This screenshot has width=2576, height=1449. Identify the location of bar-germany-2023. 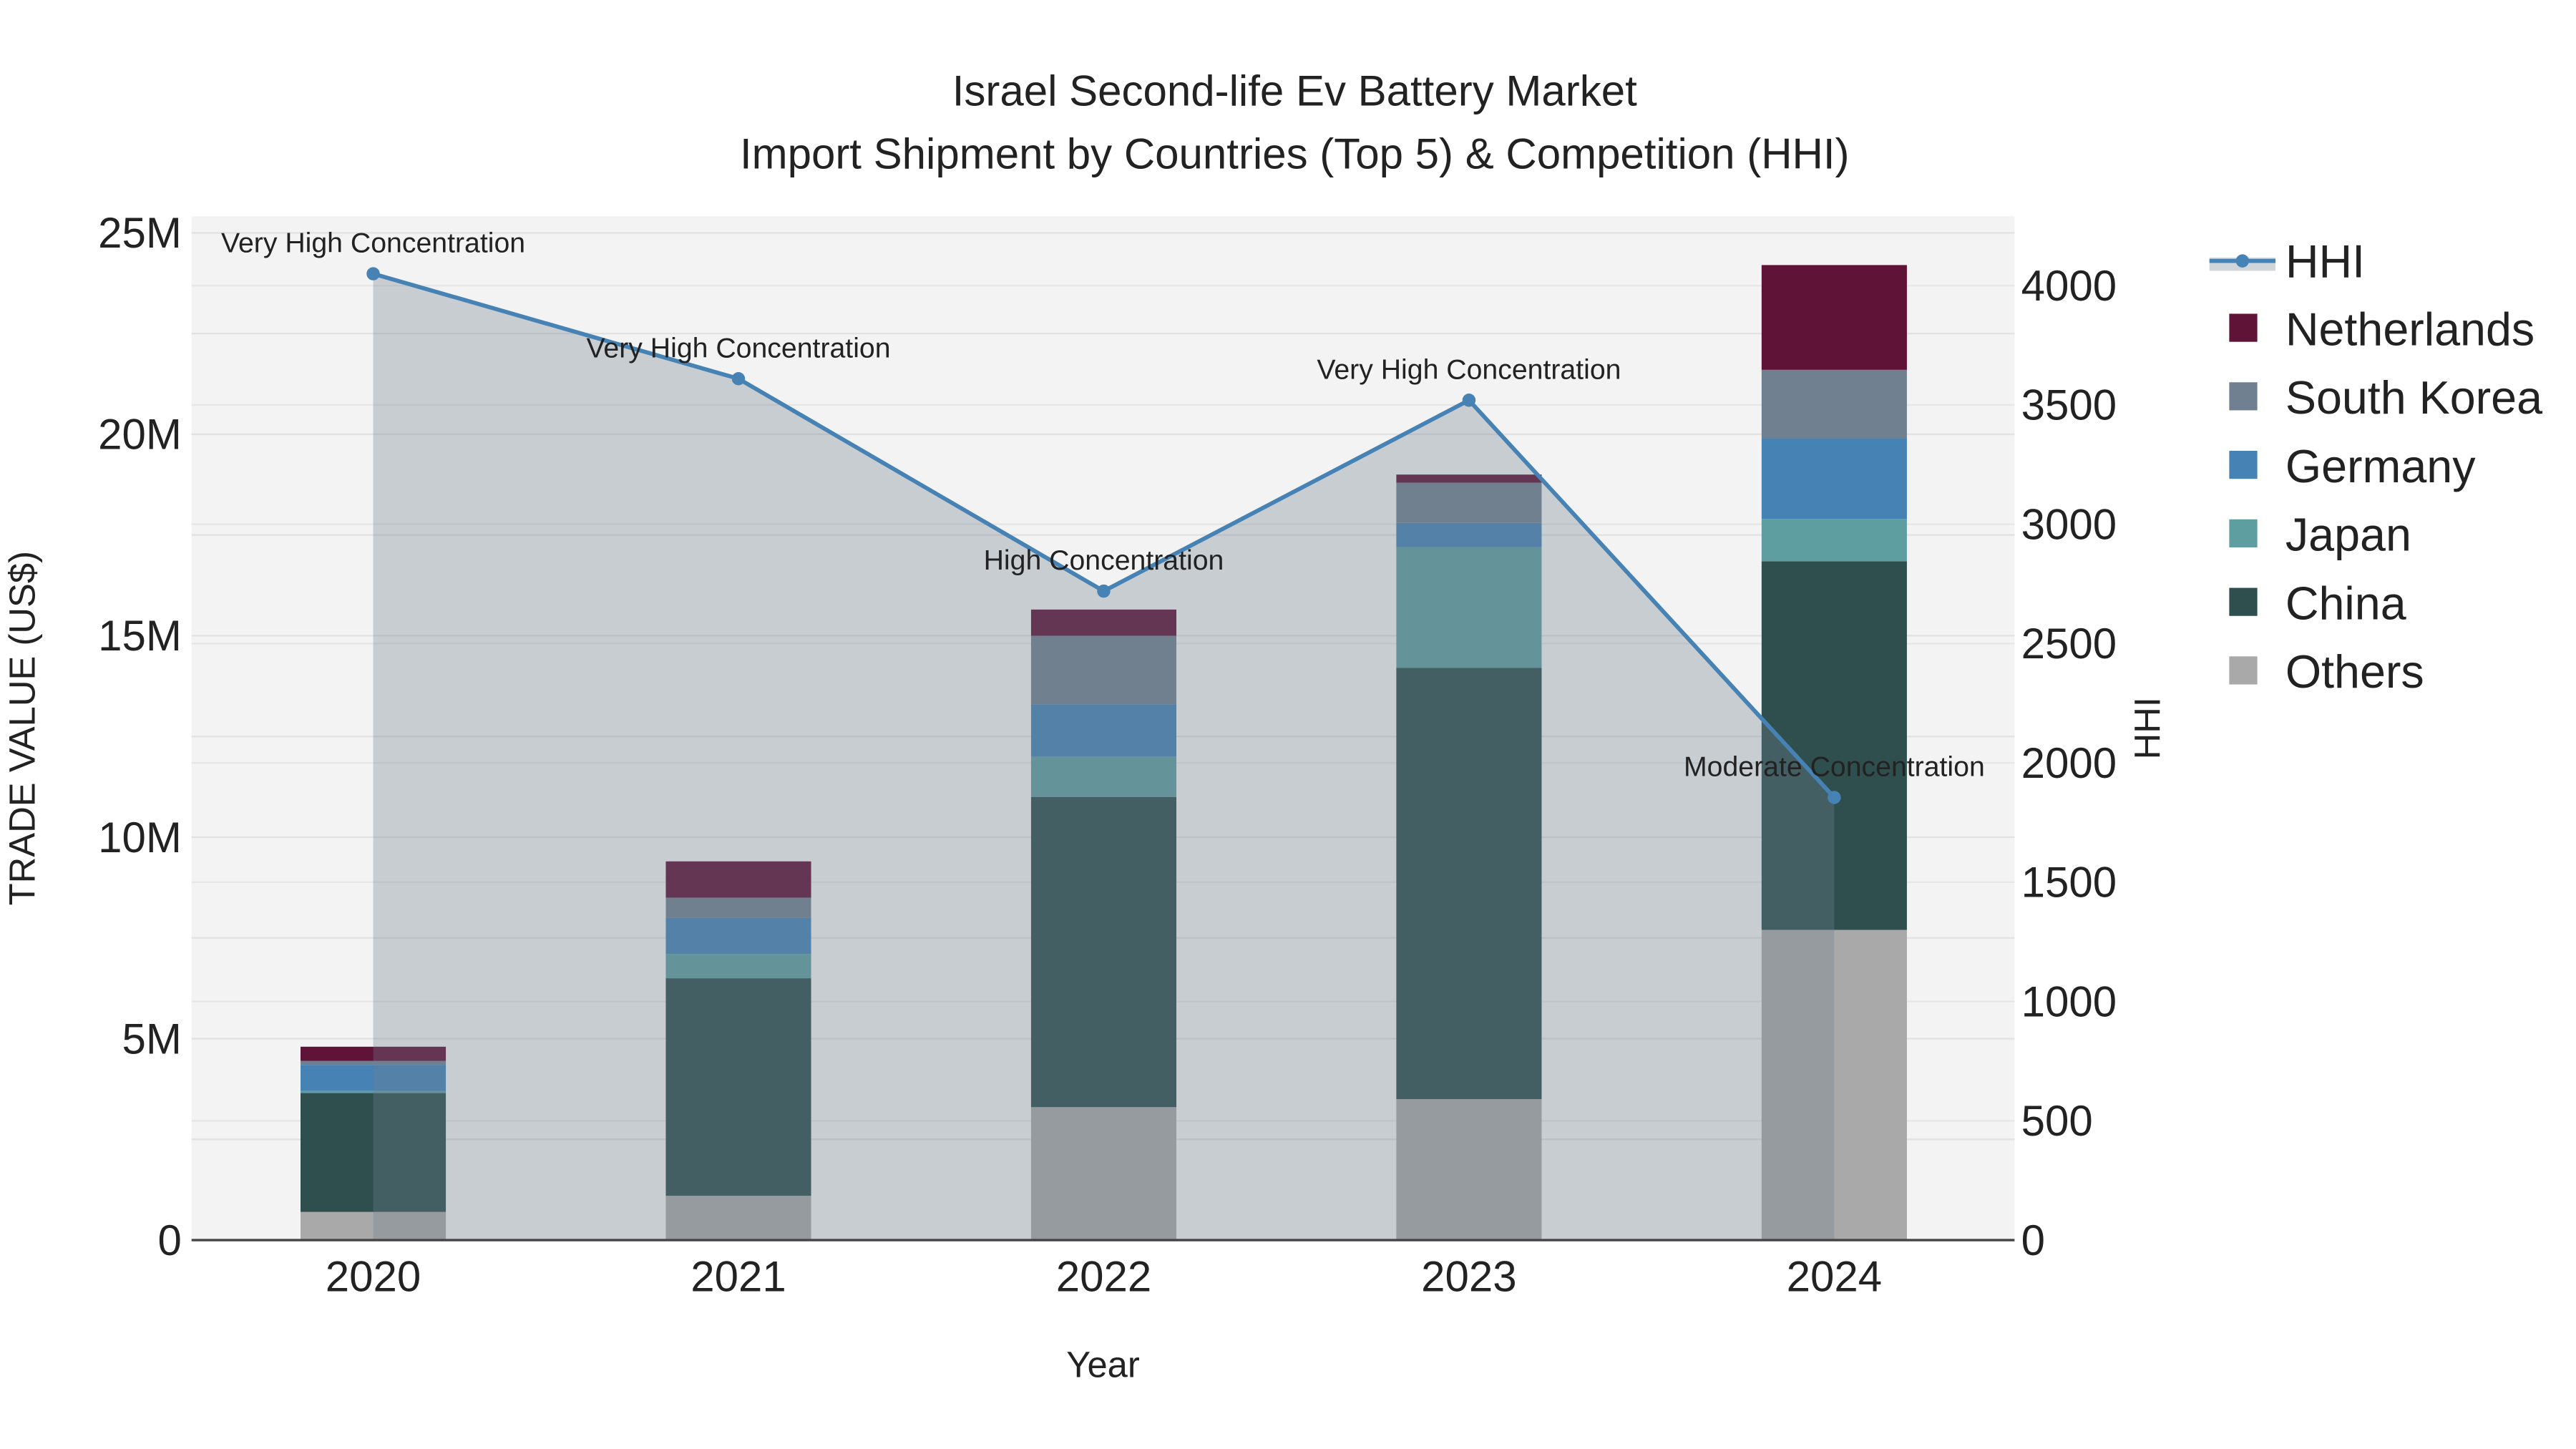
(1469, 534).